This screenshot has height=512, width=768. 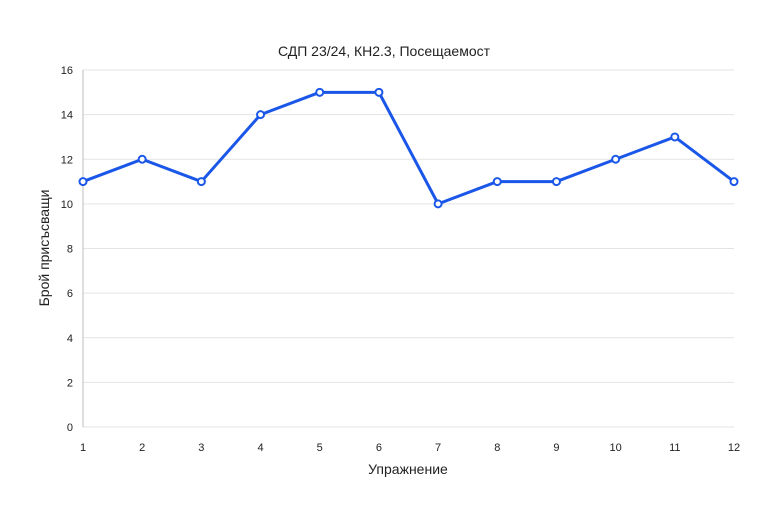 I want to click on x-tick-label: 10, so click(x=616, y=448).